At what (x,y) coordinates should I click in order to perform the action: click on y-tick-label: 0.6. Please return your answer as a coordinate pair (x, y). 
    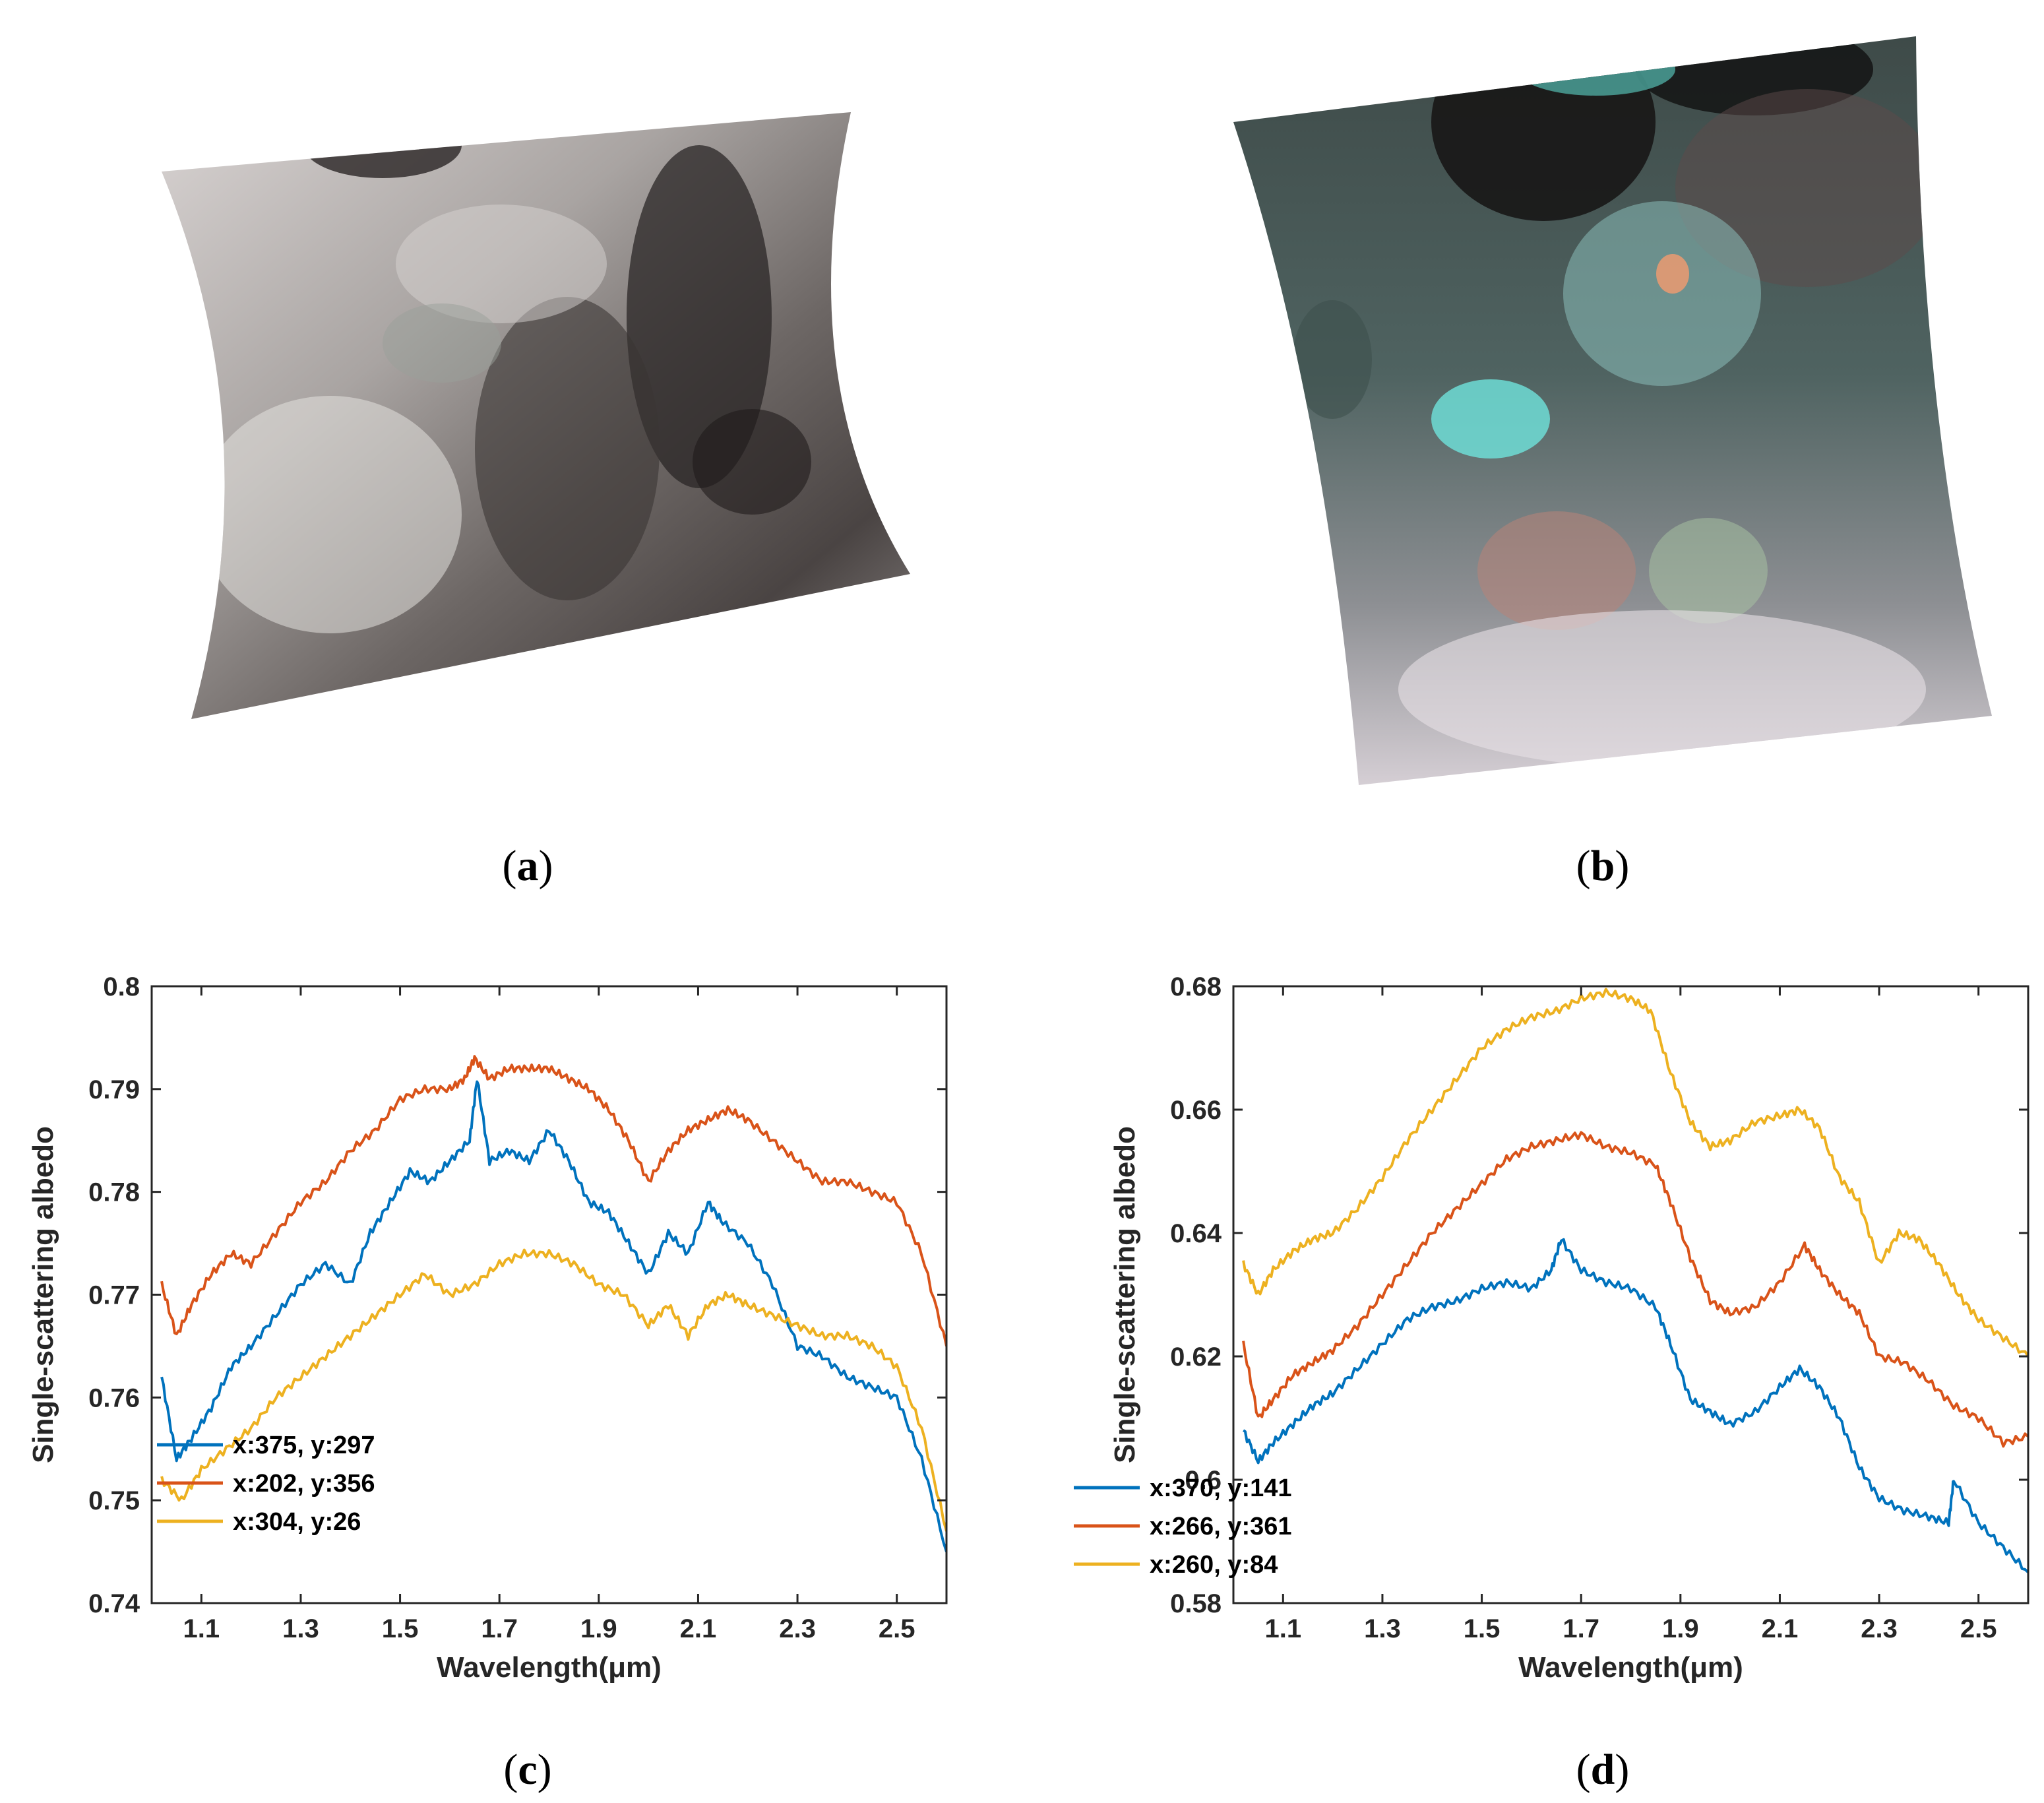
    Looking at the image, I should click on (1203, 1481).